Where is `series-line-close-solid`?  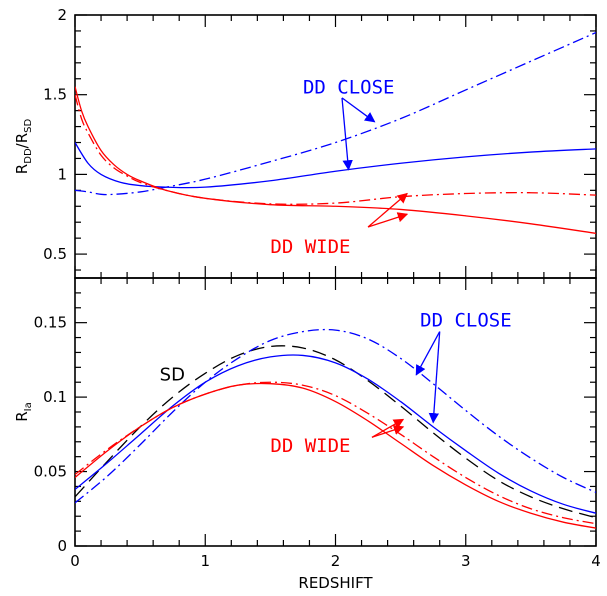
series-line-close-solid is located at coordinates (335, 165).